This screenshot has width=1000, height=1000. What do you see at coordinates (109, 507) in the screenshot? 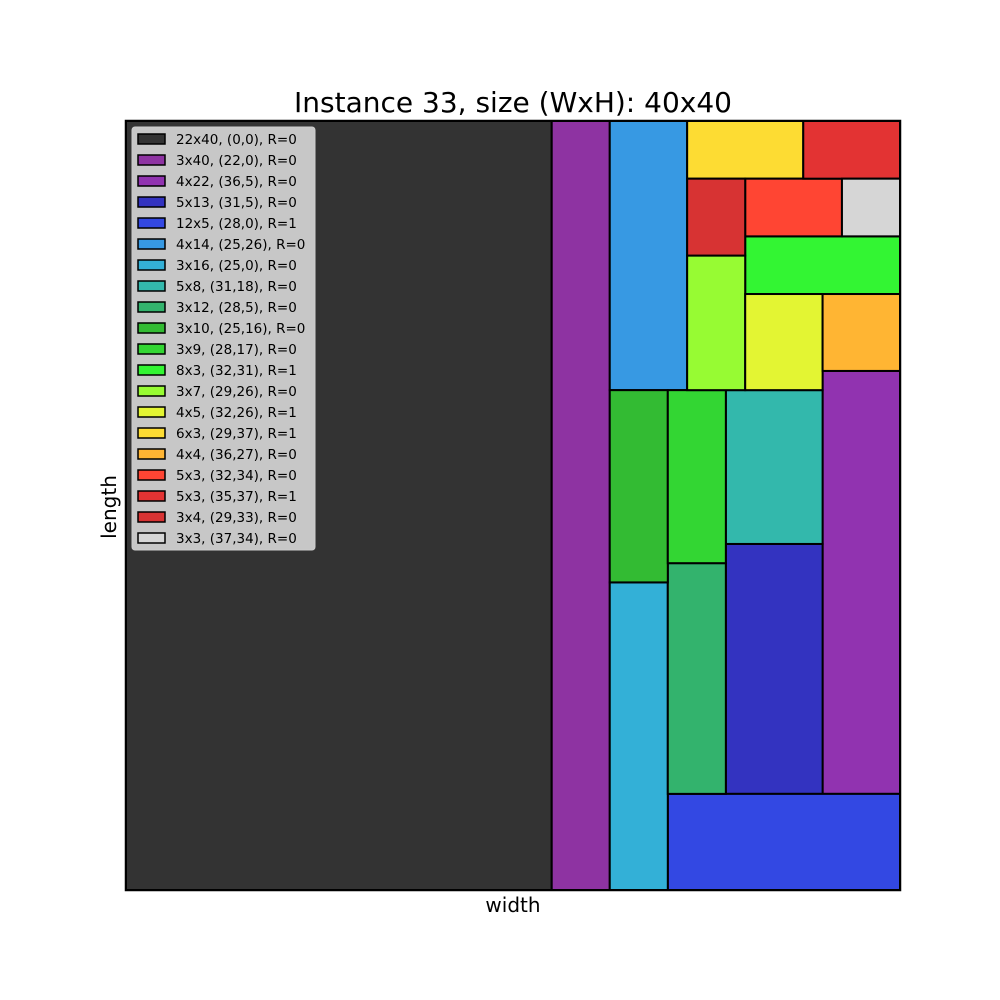
I see `y-axis-label: length` at bounding box center [109, 507].